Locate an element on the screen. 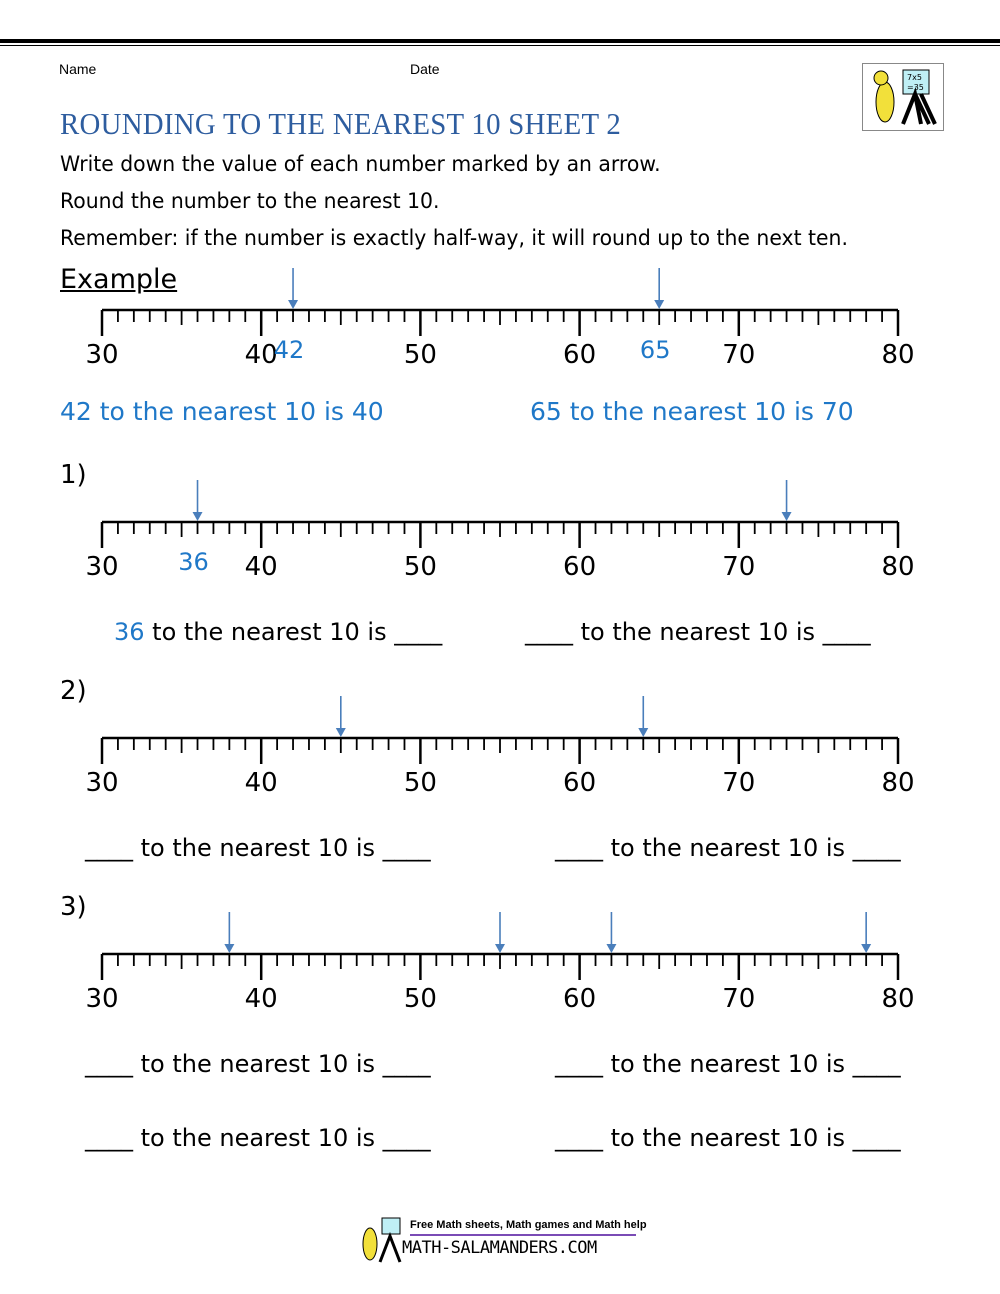  footer-divider is located at coordinates (523, 1235).